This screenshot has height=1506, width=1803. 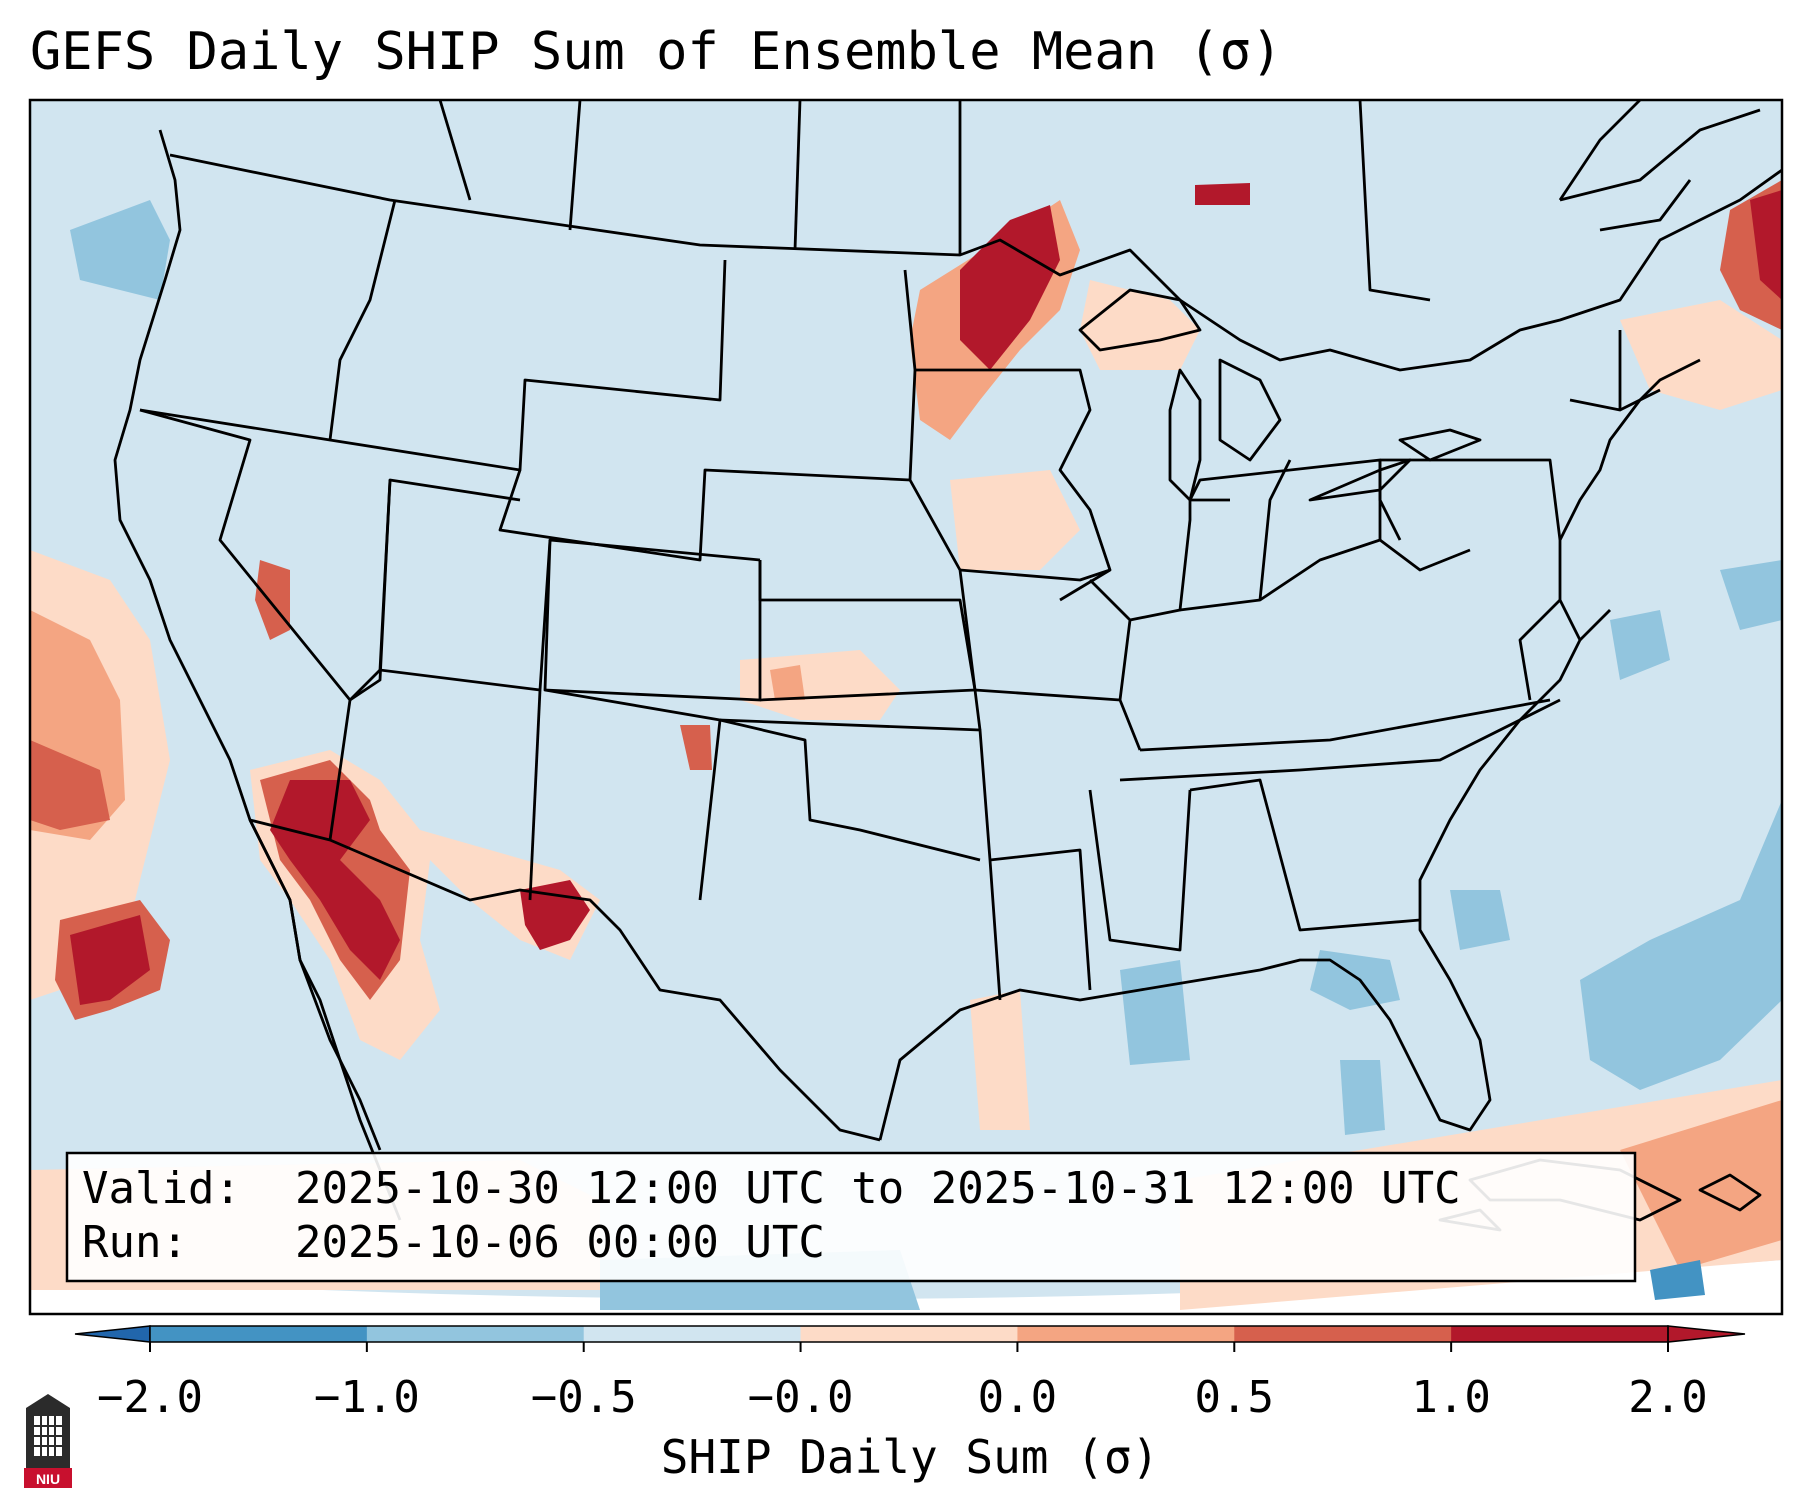 I want to click on patch-iowa, so click(x=1015, y=520).